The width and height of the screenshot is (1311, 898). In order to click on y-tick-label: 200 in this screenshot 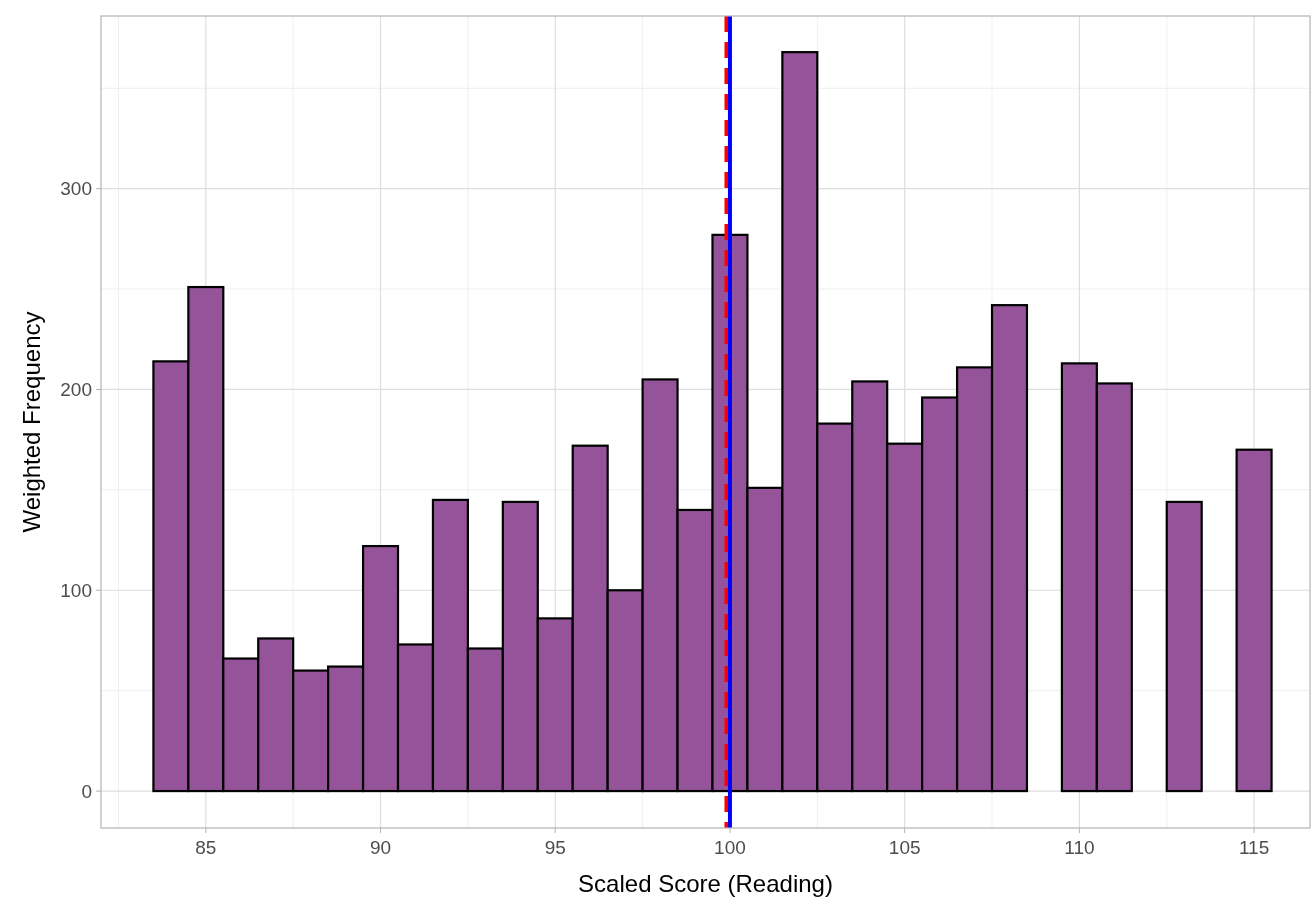, I will do `click(76, 390)`.